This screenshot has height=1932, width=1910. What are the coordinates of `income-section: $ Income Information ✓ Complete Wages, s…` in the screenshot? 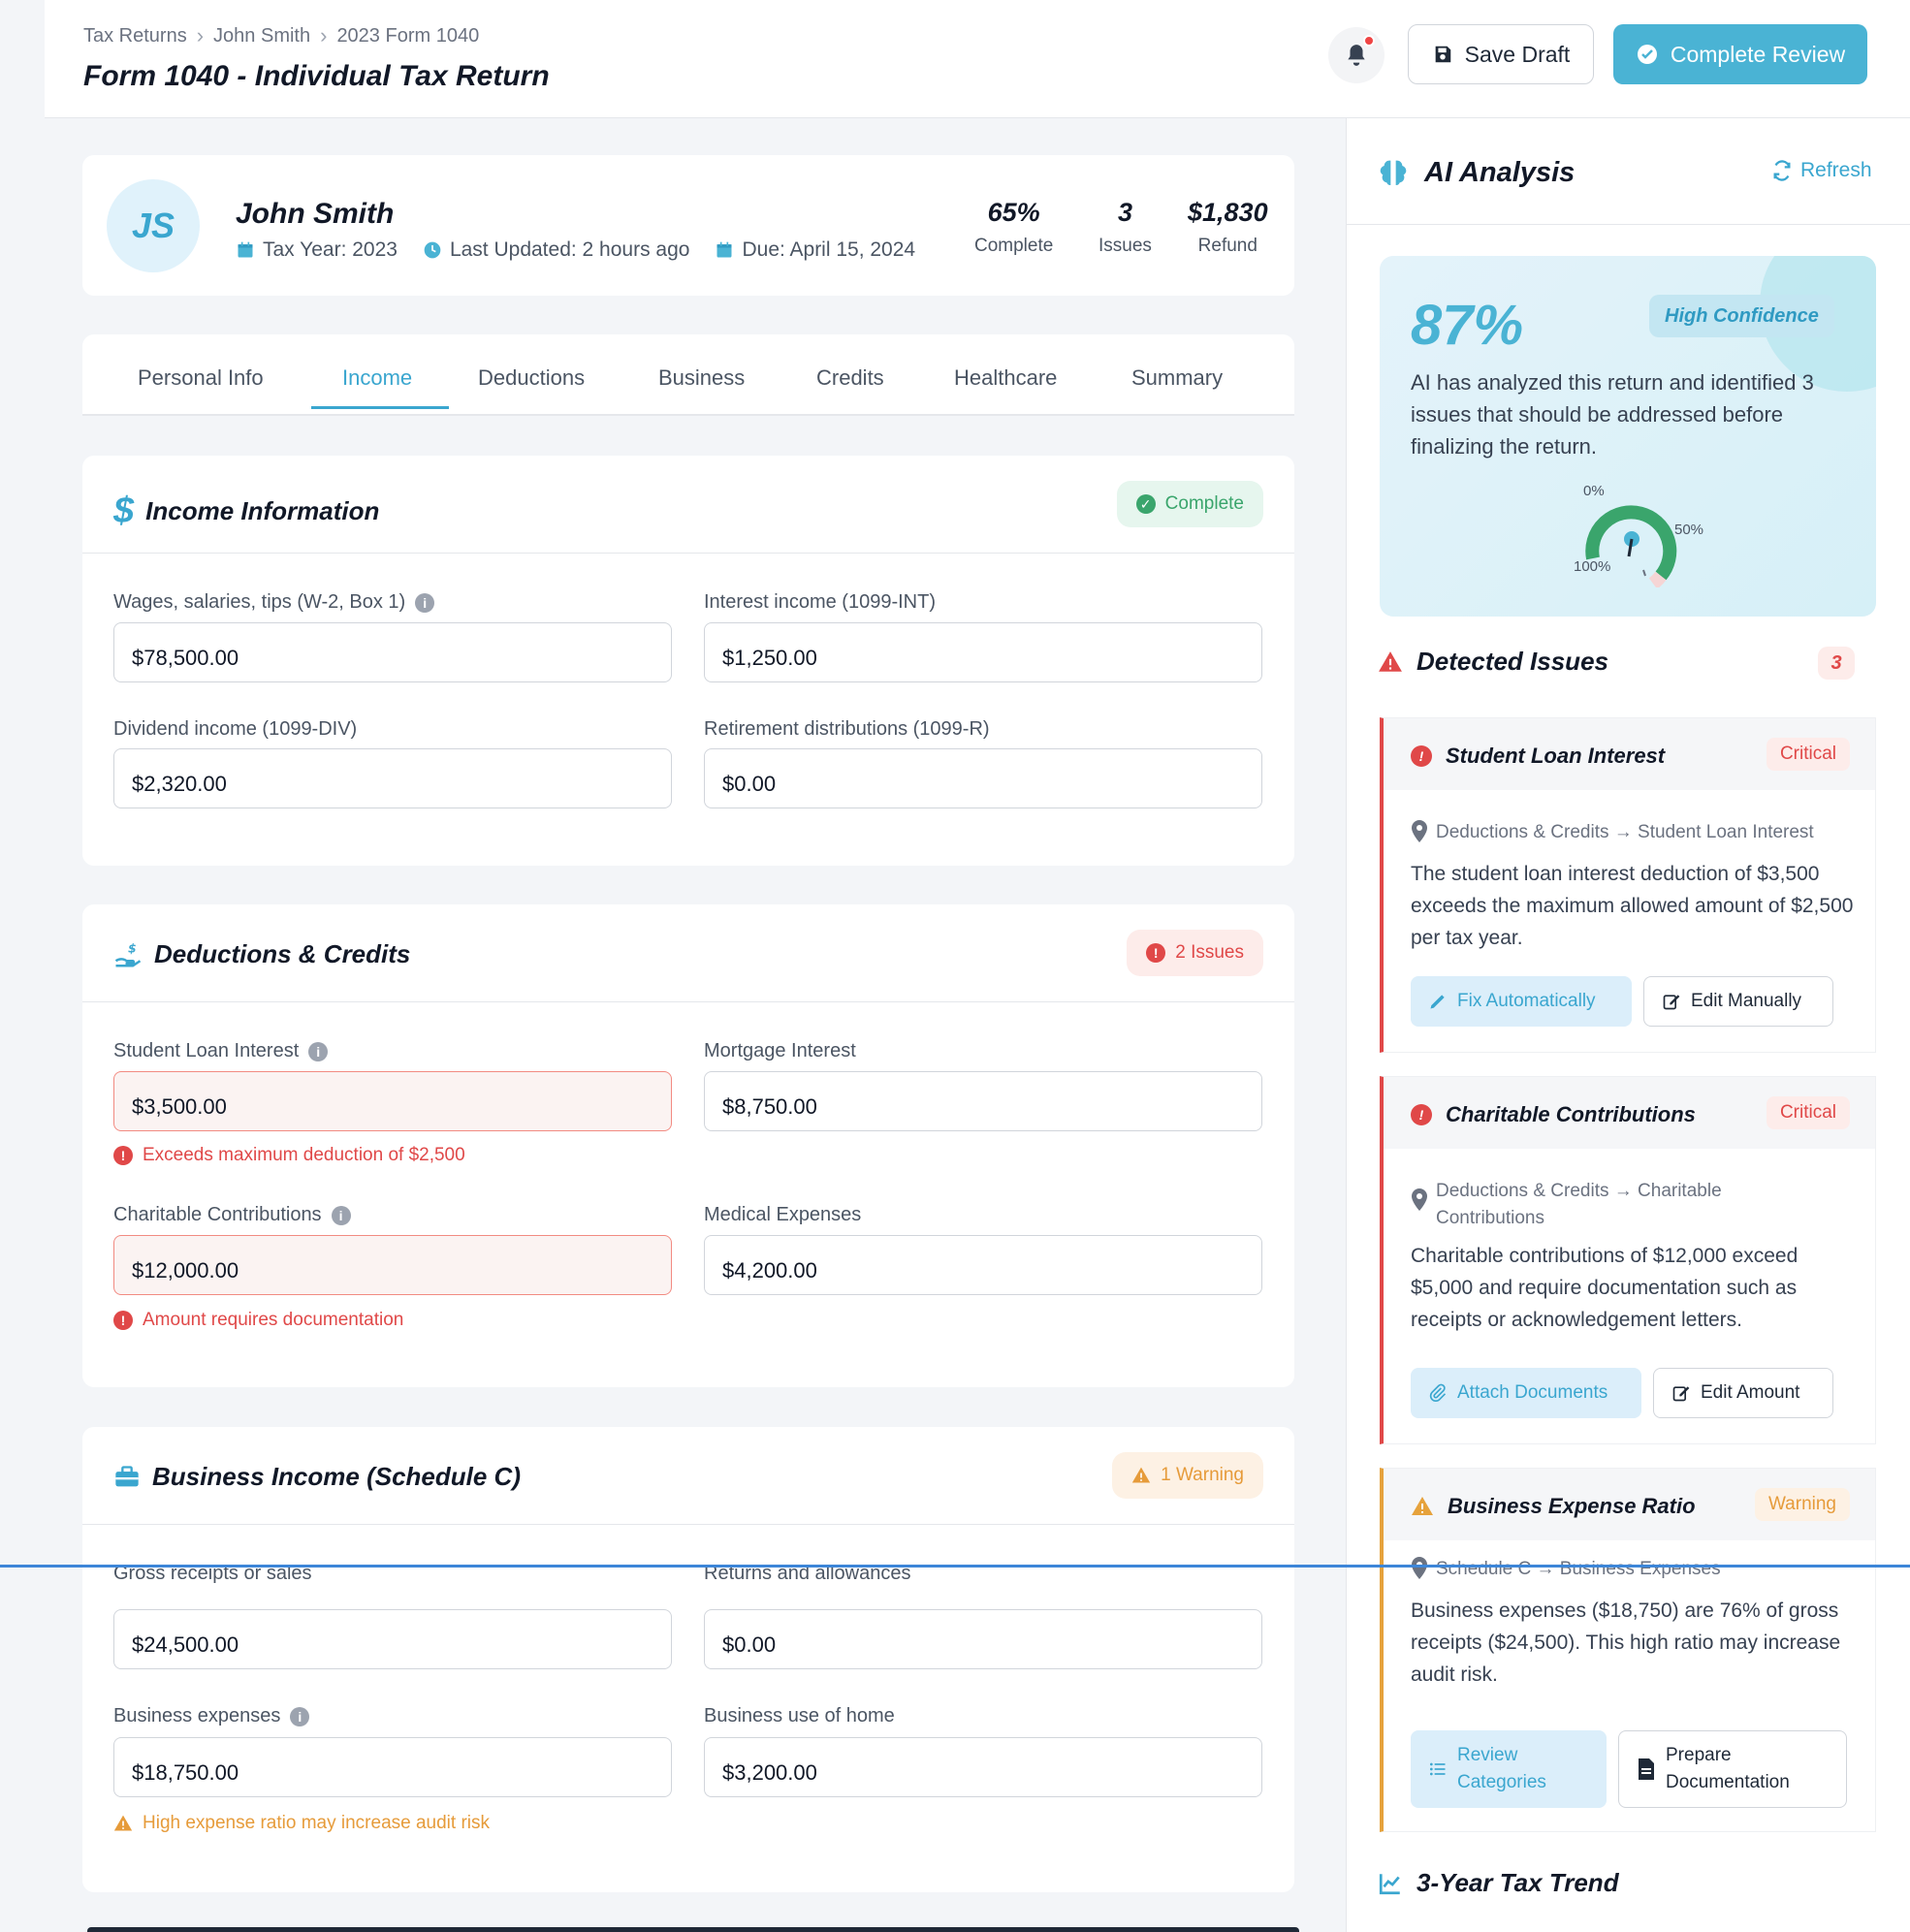 It's located at (688, 661).